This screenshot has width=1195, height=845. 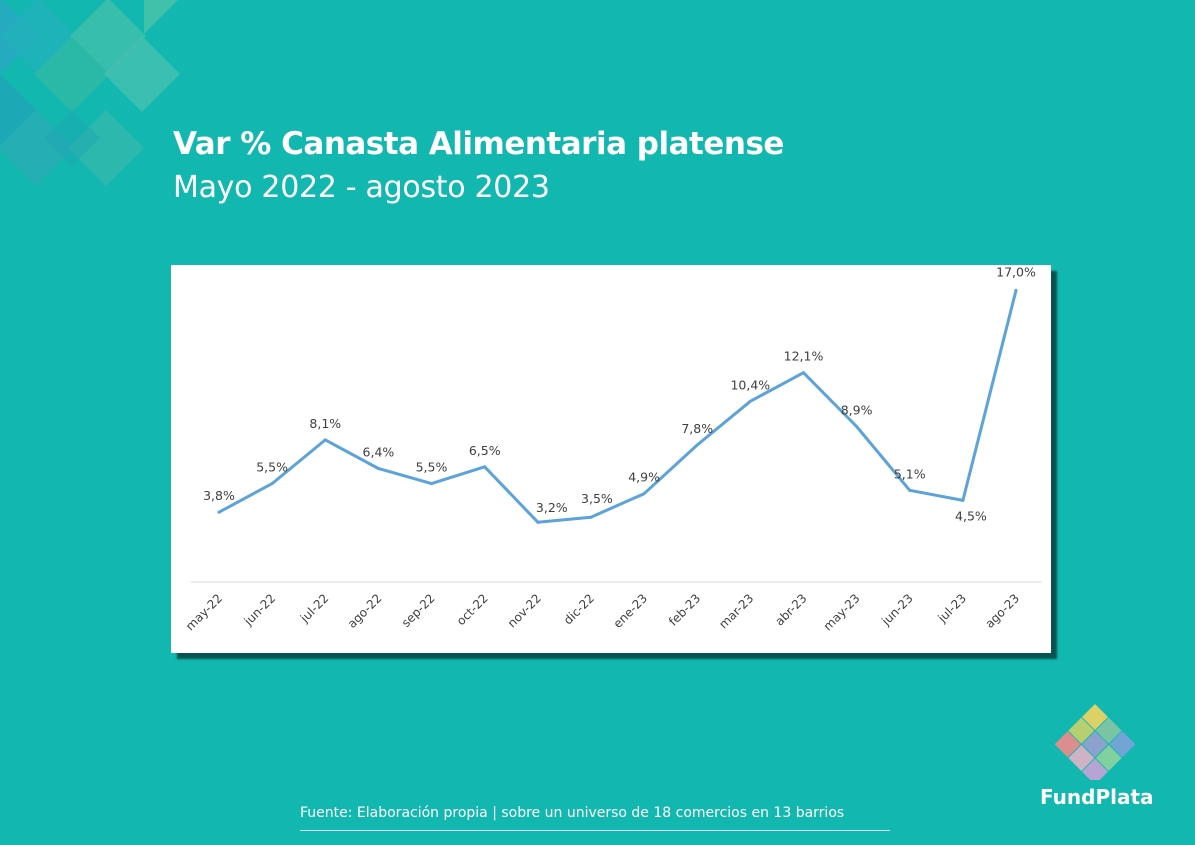 I want to click on x-tick-may-22: may-22, so click(x=204, y=612).